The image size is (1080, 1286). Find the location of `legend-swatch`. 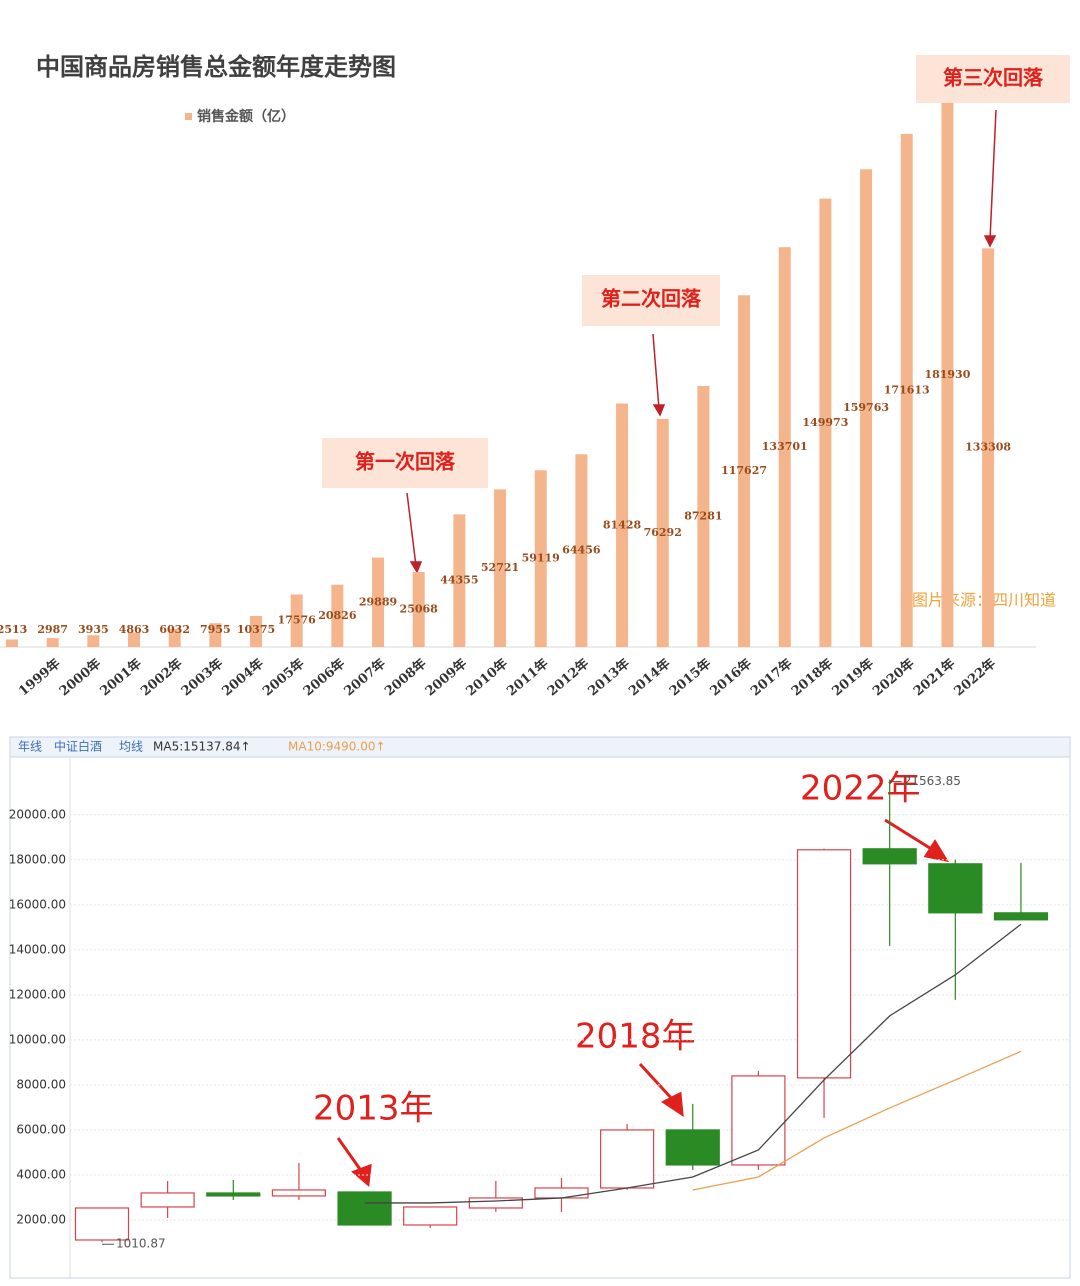

legend-swatch is located at coordinates (188, 116).